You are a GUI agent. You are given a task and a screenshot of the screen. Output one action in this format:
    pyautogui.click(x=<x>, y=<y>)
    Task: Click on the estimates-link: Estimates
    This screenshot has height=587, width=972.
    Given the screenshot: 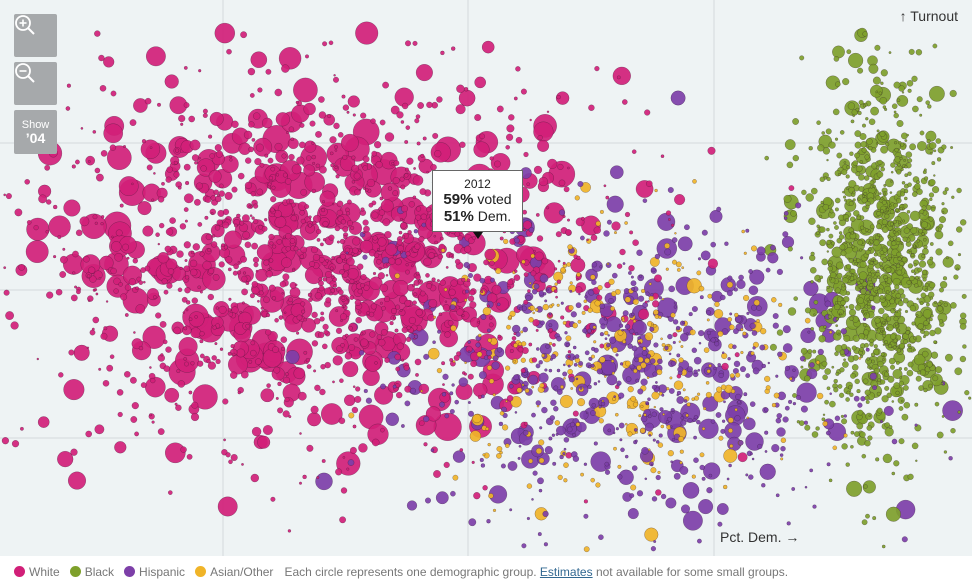 What is the action you would take?
    pyautogui.click(x=566, y=571)
    